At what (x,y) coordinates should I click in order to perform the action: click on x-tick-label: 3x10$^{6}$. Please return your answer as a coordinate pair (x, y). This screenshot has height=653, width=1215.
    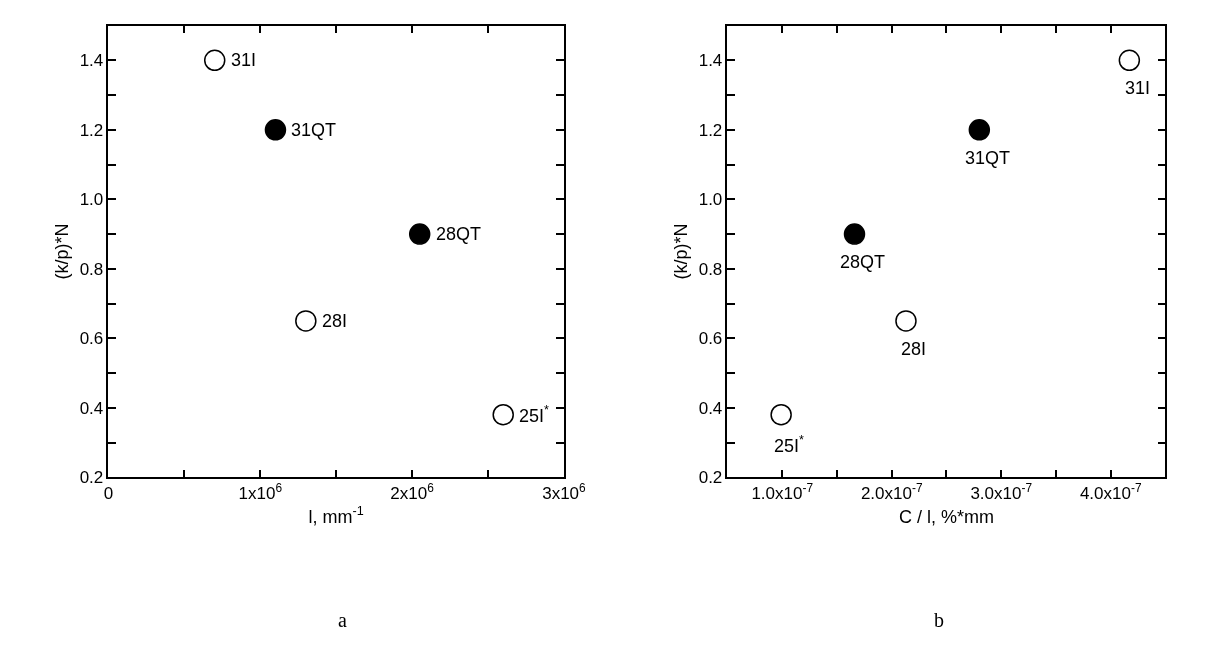
    Looking at the image, I should click on (564, 492).